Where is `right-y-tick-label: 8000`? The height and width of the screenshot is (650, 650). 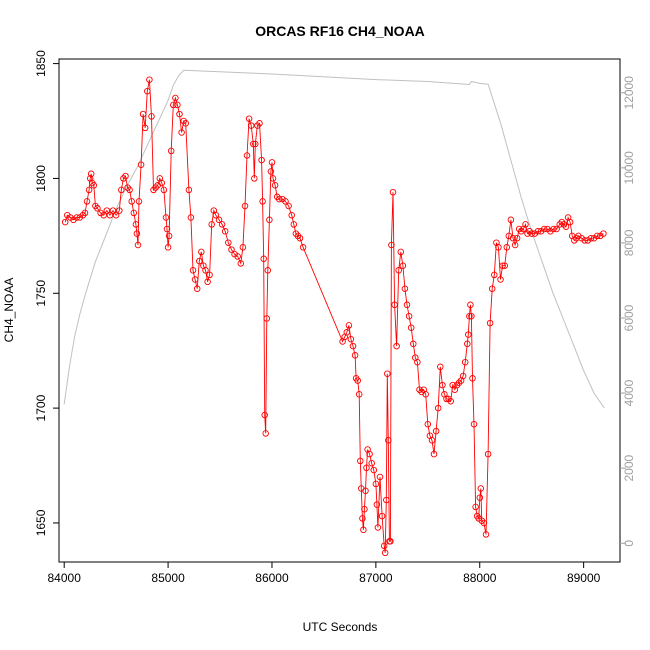
right-y-tick-label: 8000 is located at coordinates (629, 242).